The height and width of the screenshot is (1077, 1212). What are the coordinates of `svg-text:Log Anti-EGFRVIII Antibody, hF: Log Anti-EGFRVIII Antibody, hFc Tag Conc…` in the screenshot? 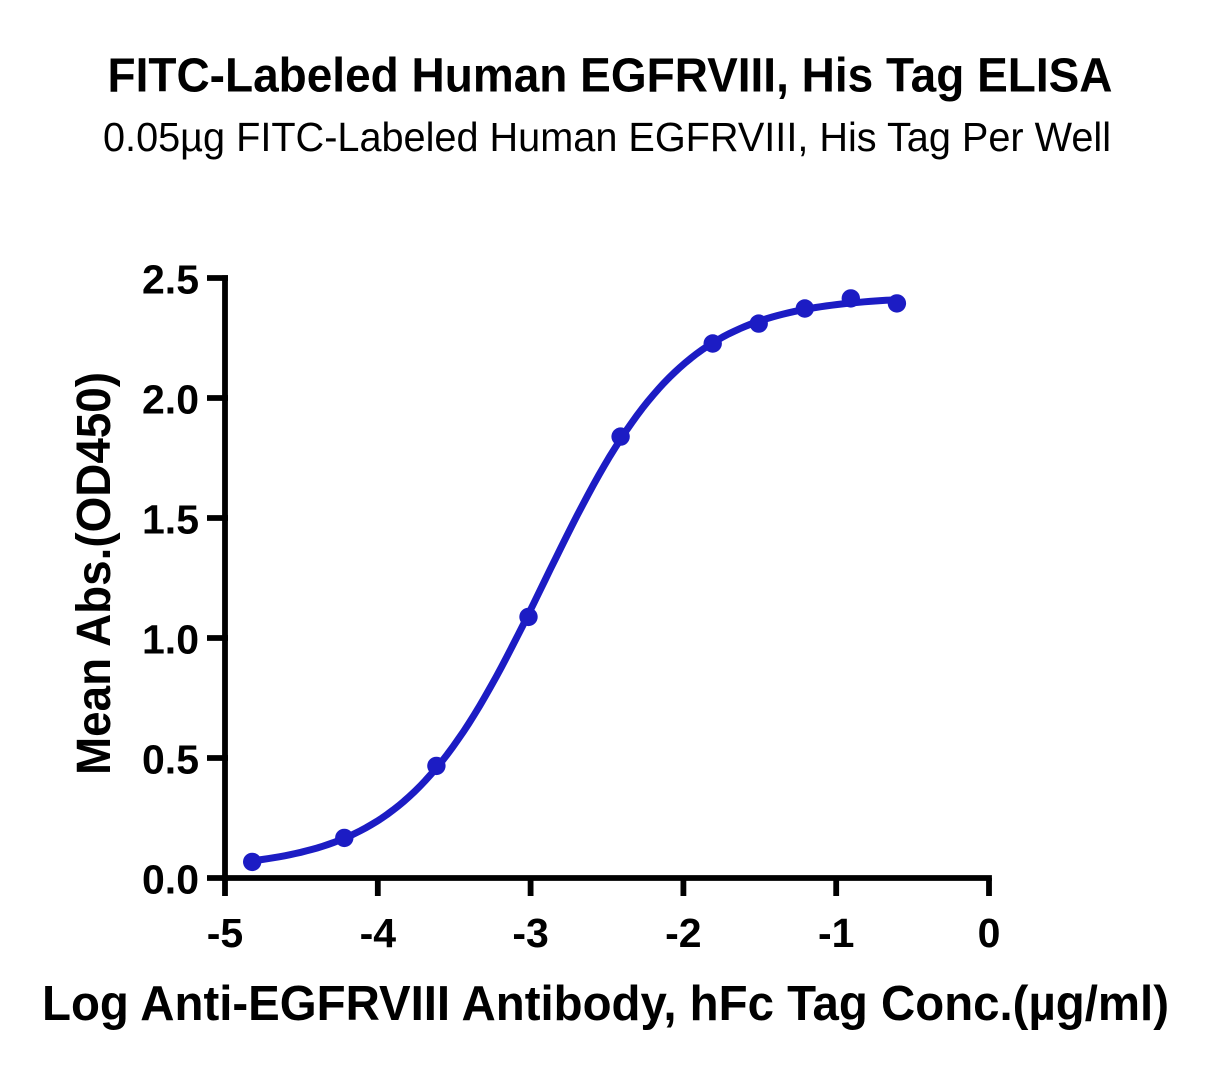 It's located at (605, 1004).